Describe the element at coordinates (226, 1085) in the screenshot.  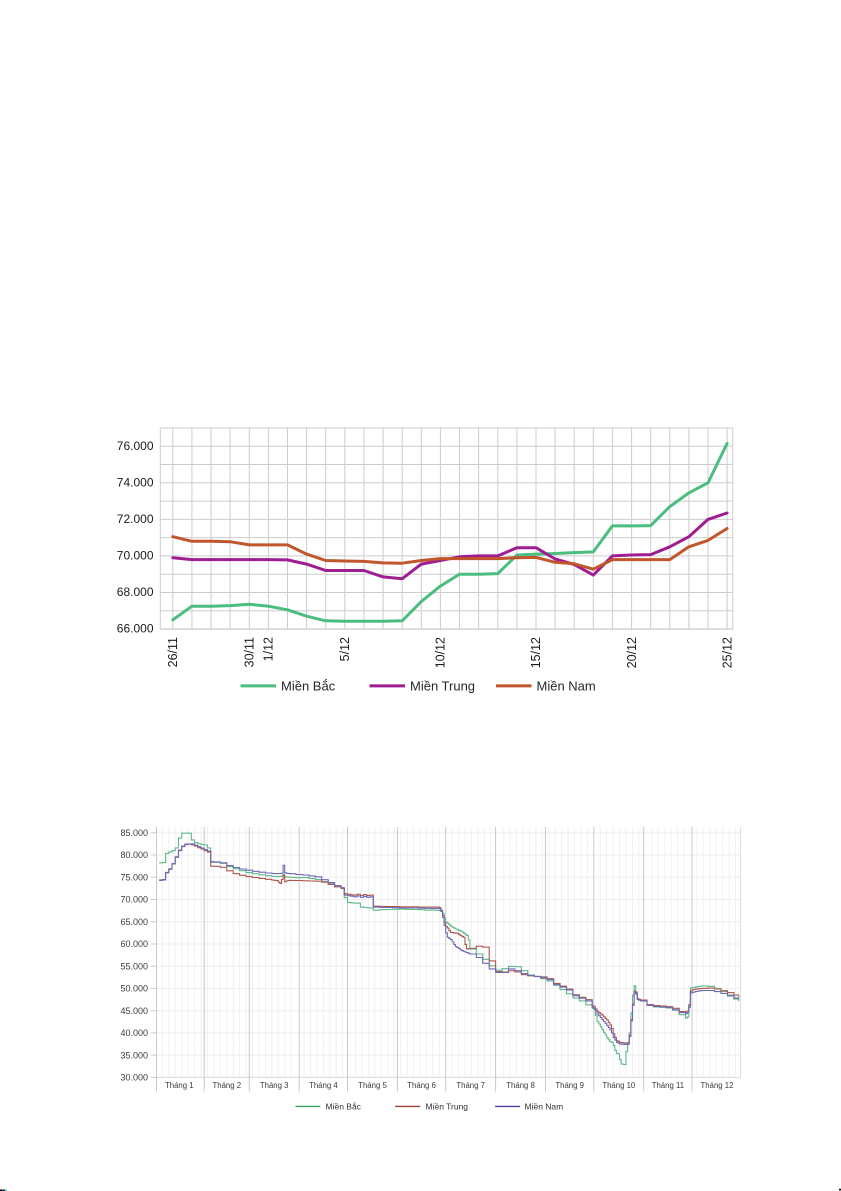
I see `svg-text: Tháng 2` at that location.